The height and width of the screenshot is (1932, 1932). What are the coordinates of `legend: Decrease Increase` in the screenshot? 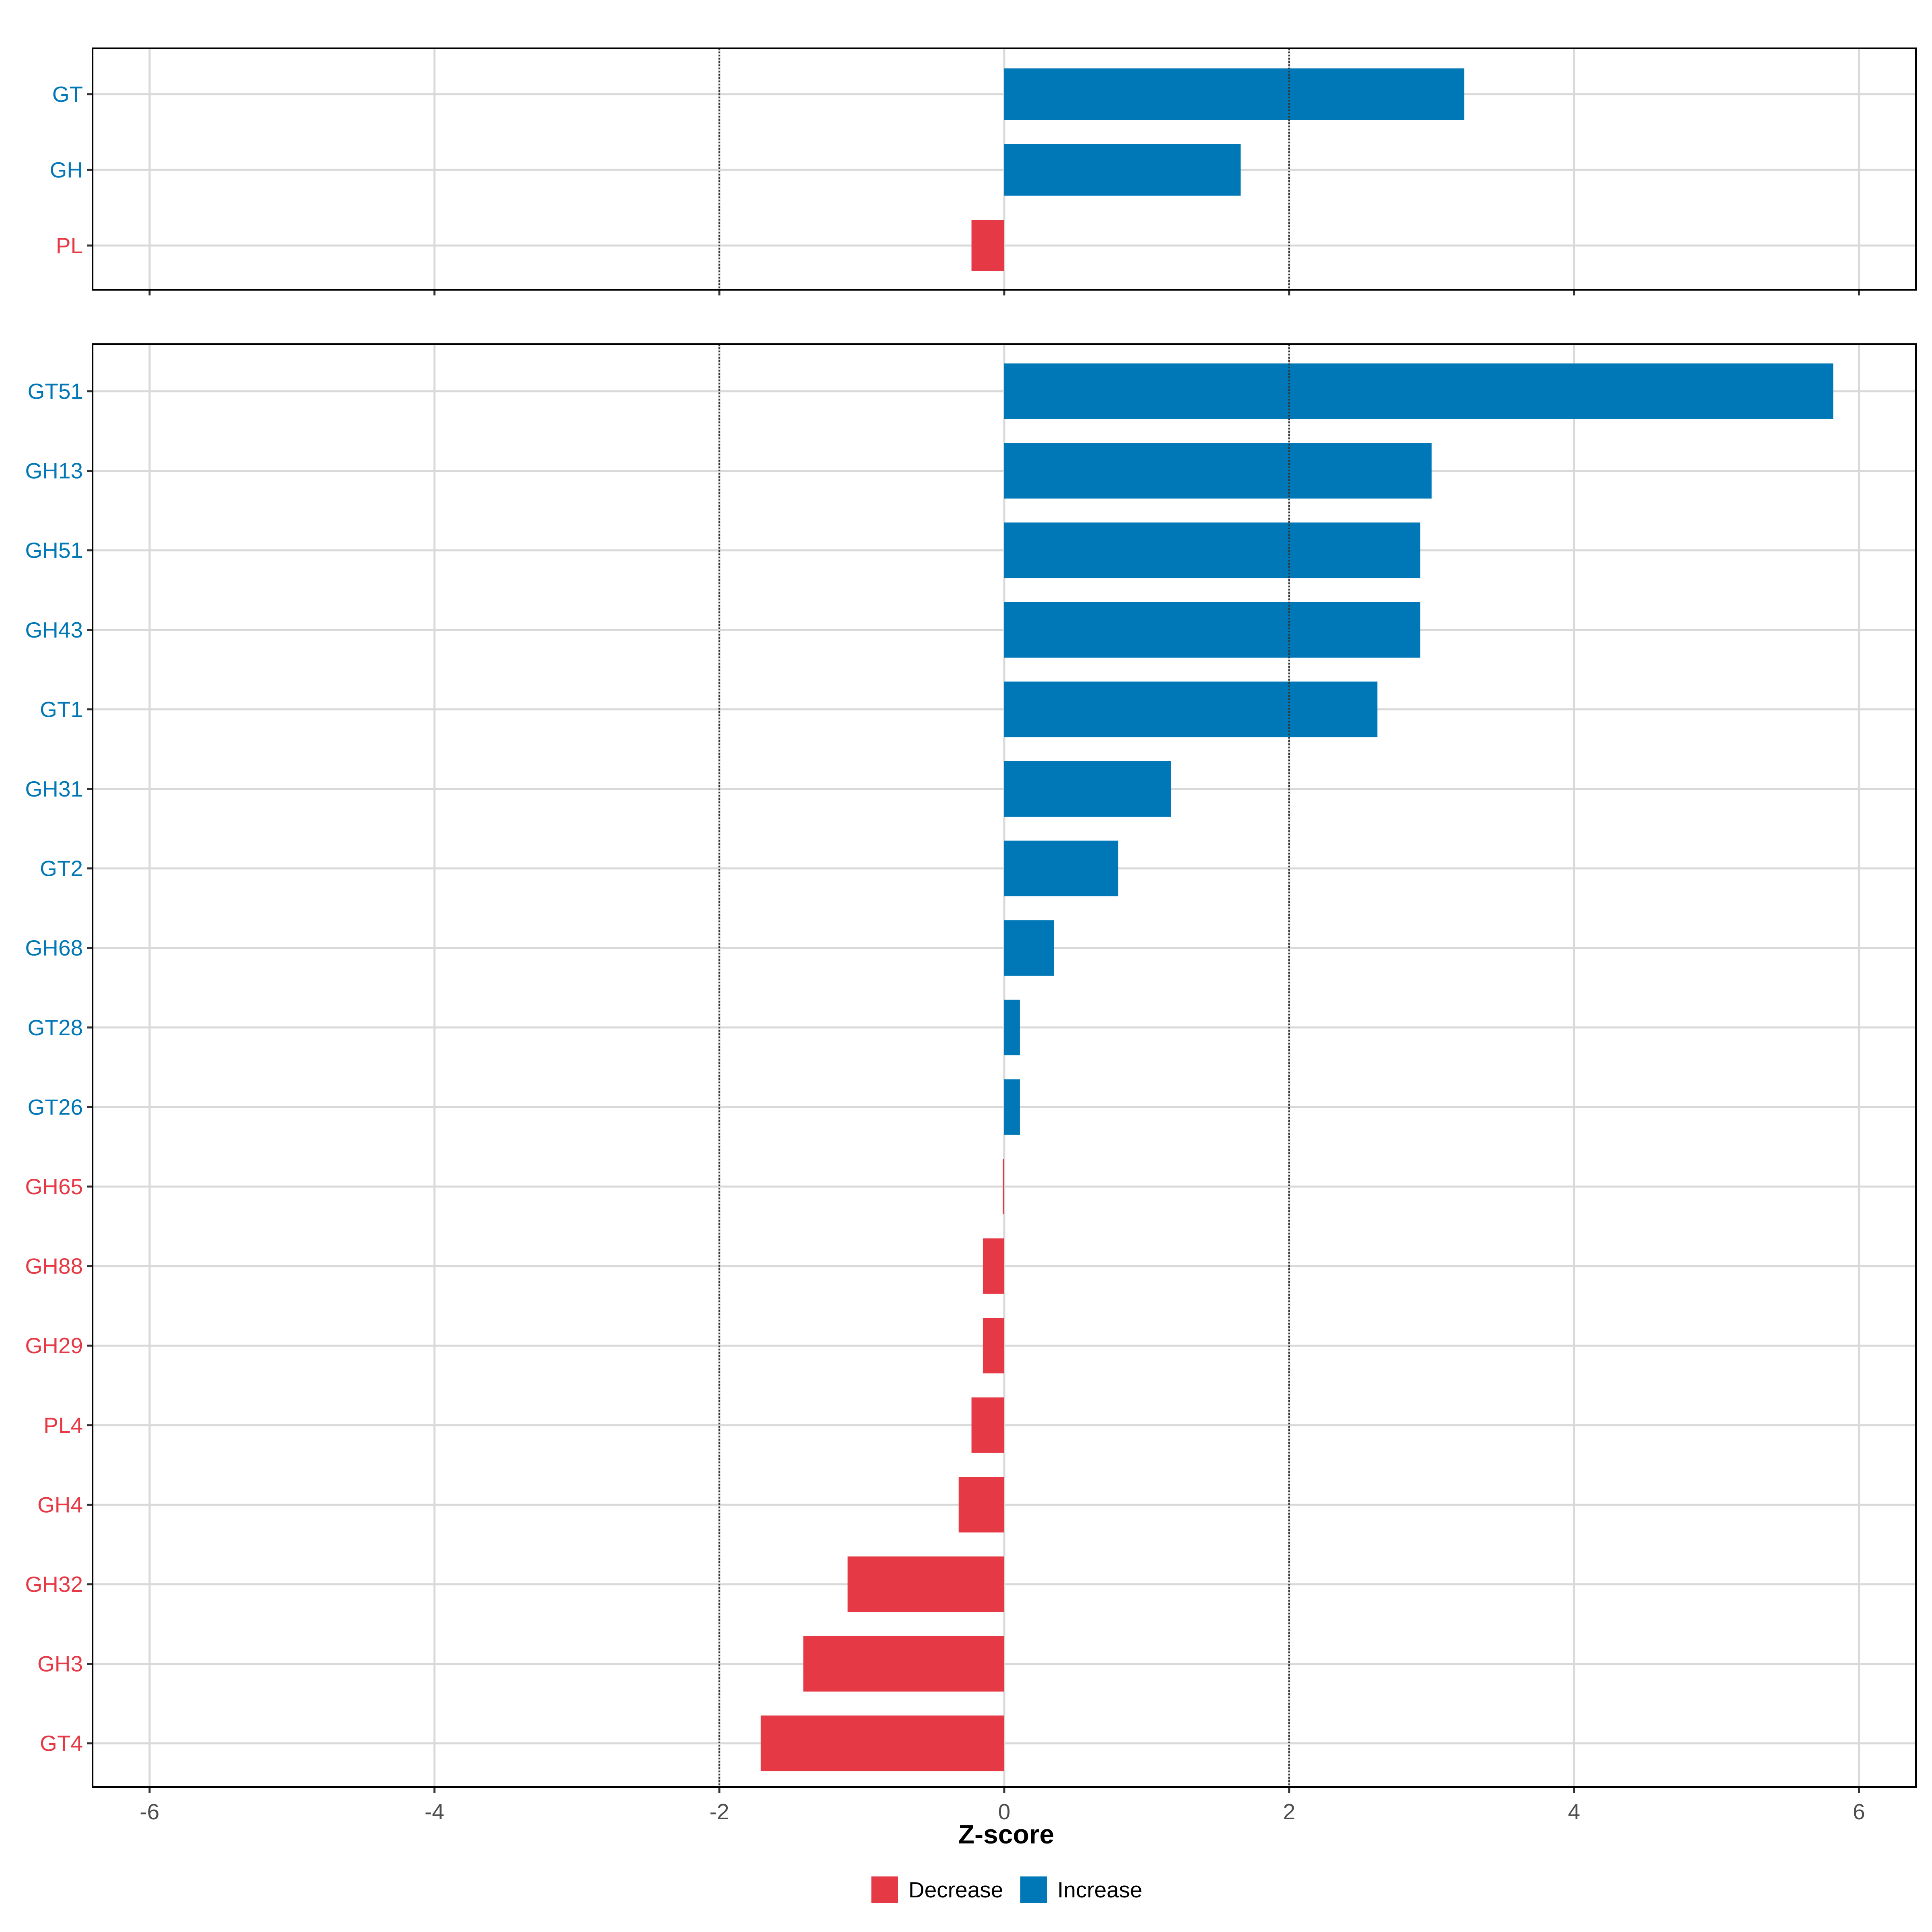 It's located at (1007, 1889).